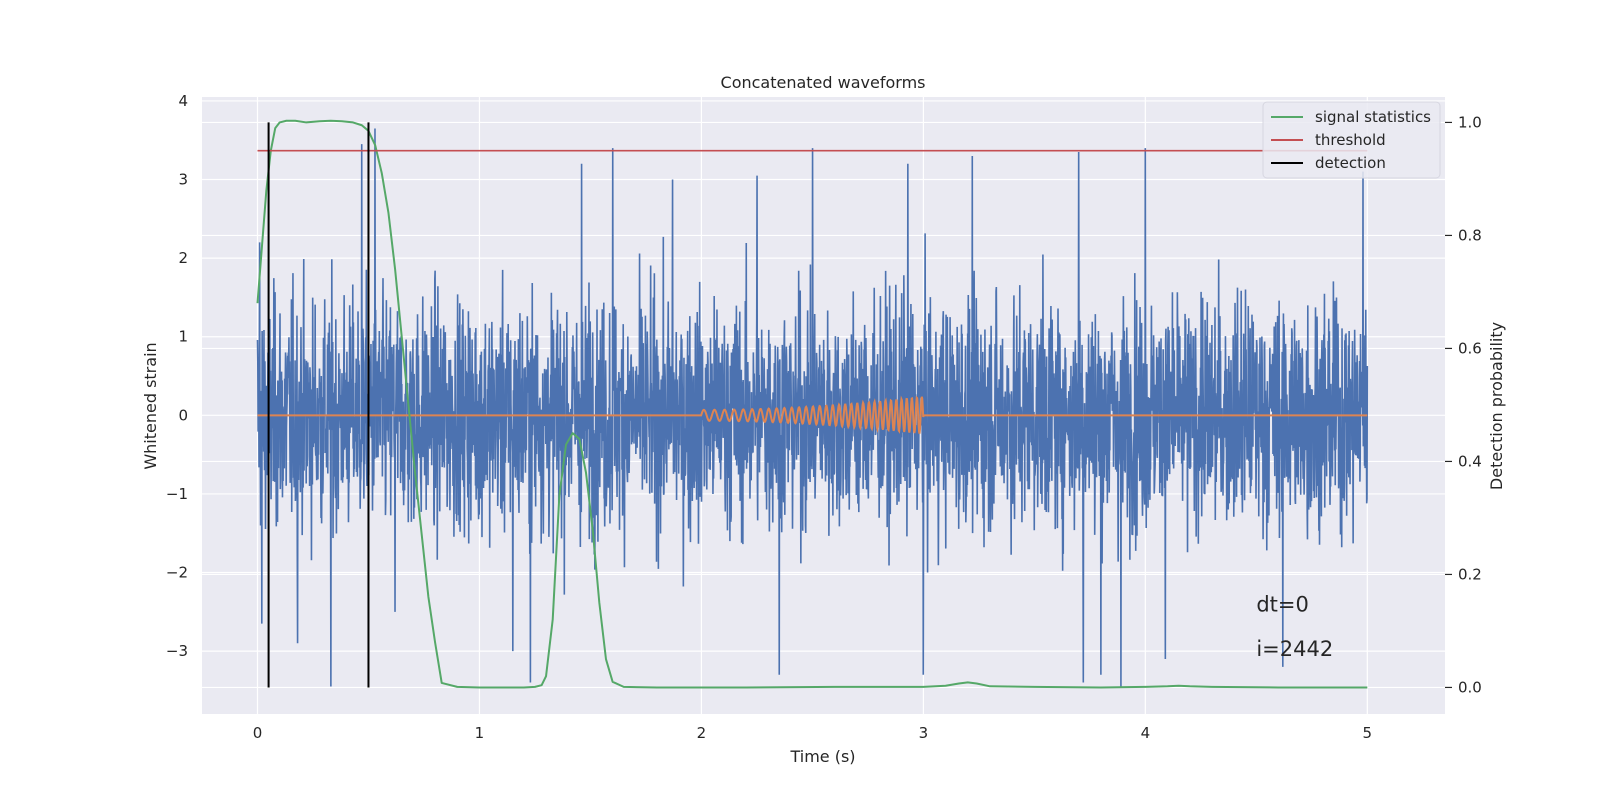 The width and height of the screenshot is (1600, 800). Describe the element at coordinates (1373, 117) in the screenshot. I see `legend-label-signal-statistics: signal statistics` at that location.